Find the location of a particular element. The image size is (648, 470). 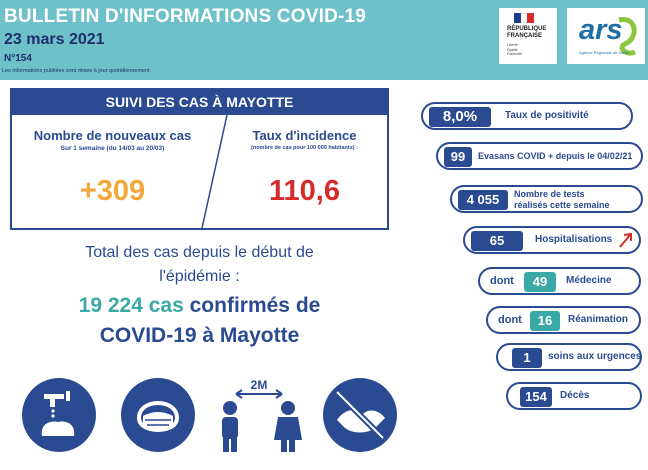

indicator-deces: 154 Décès is located at coordinates (574, 396).